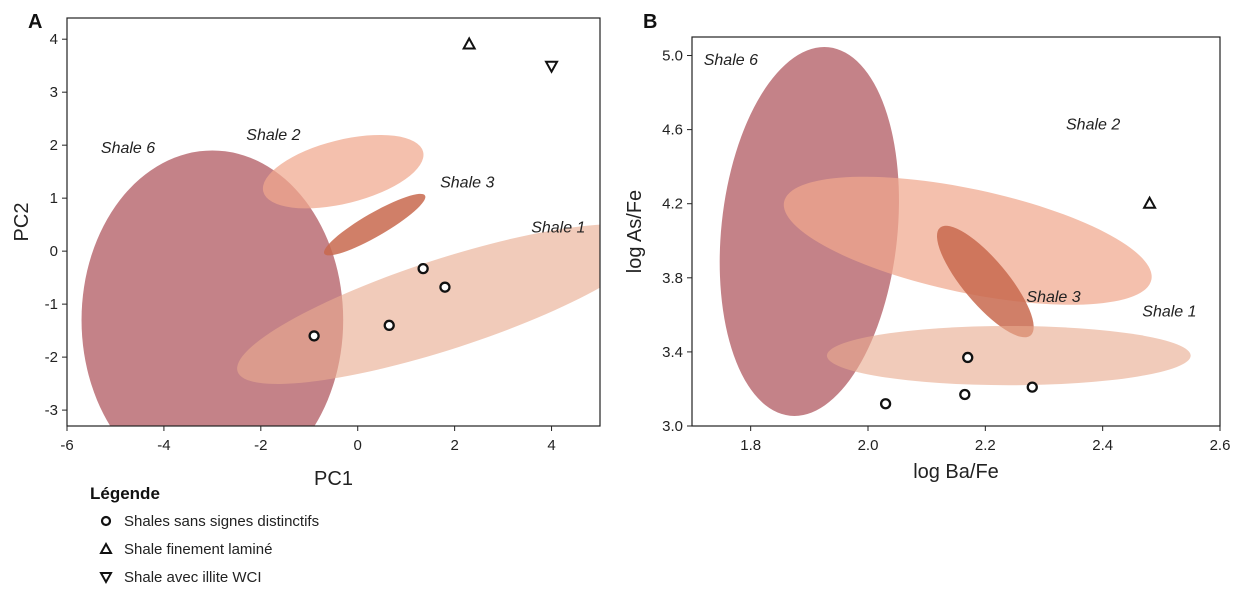 The width and height of the screenshot is (1244, 607). I want to click on y-tick-label: -1, so click(51, 304).